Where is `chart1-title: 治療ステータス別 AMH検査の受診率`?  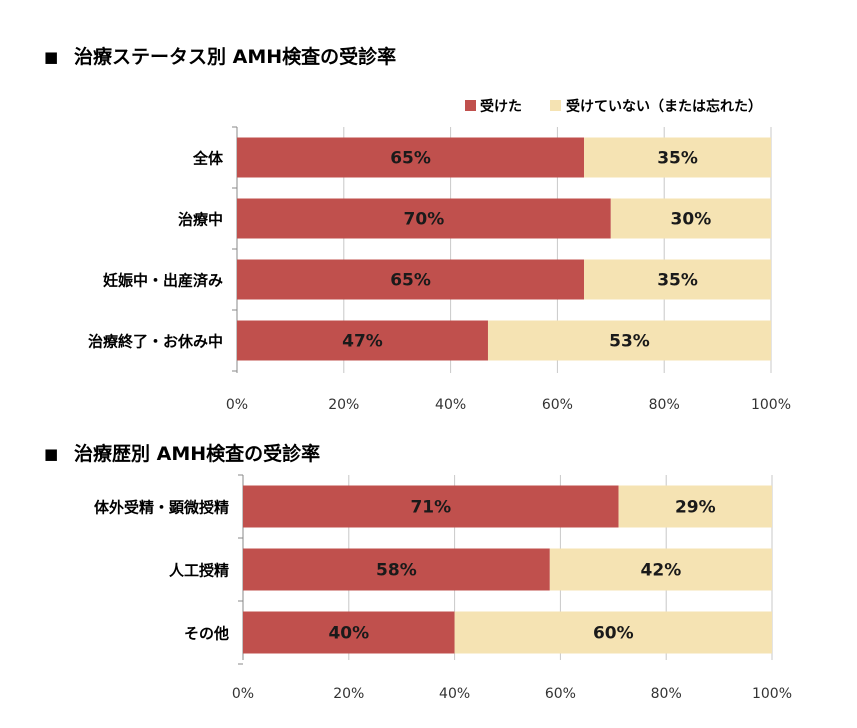
chart1-title: 治療ステータス別 AMH検査の受診率 is located at coordinates (235, 56).